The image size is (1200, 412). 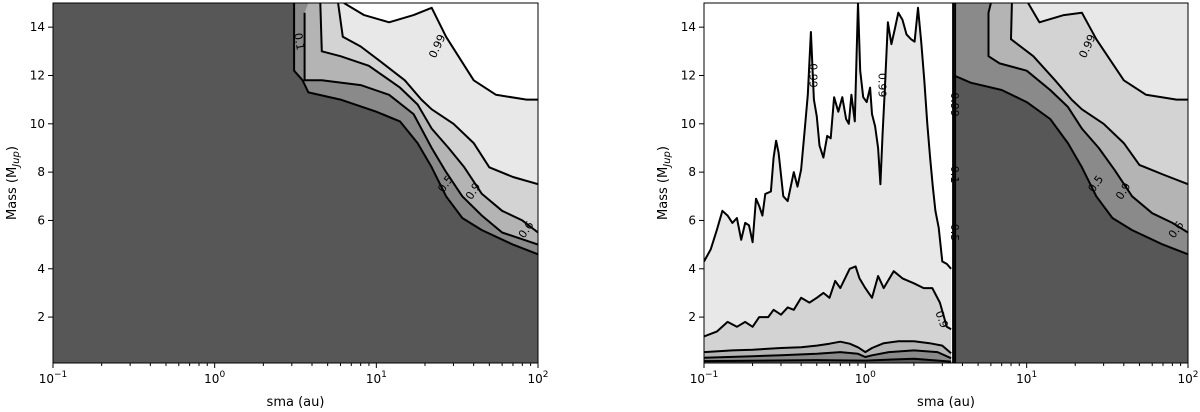 I want to click on contour-lines, so click(x=415, y=129).